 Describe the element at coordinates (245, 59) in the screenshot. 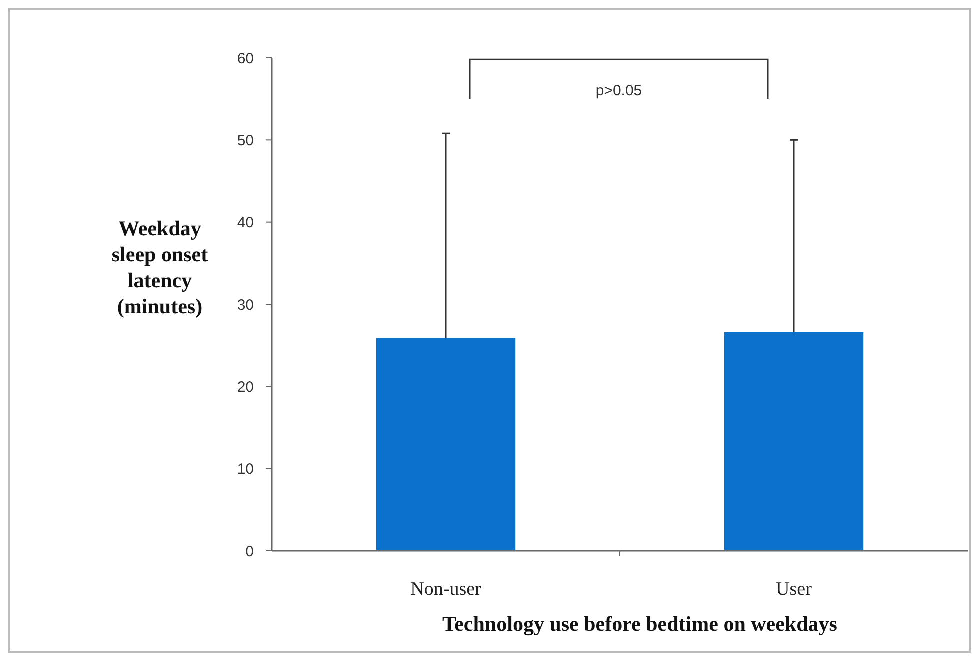

I see `y-tick-label: 60` at that location.